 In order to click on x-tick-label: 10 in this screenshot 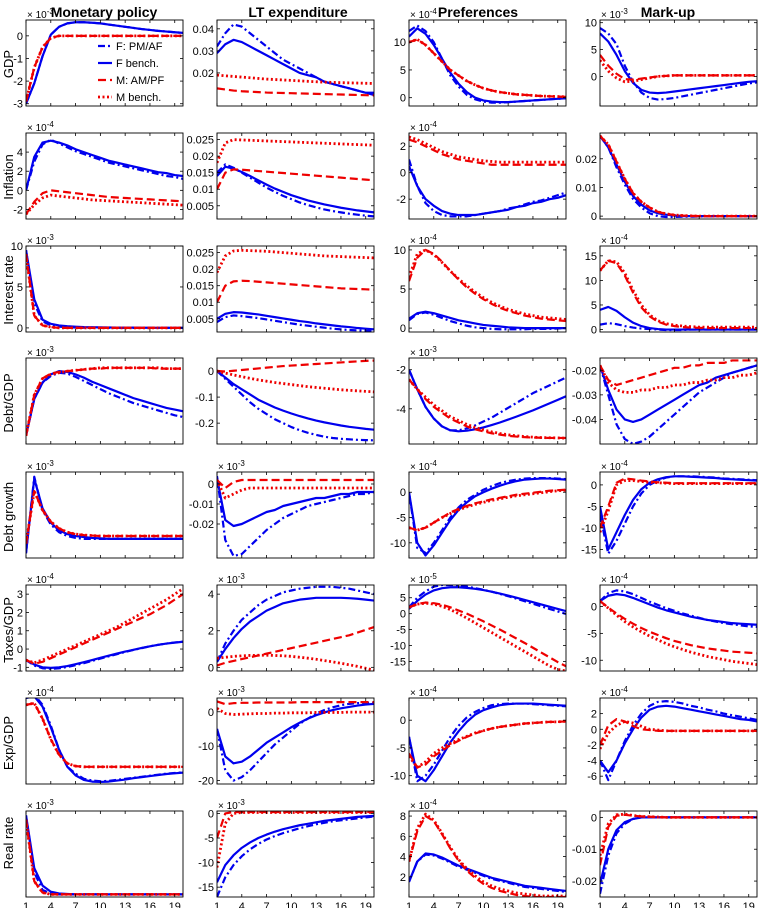, I will do `click(483, 904)`.